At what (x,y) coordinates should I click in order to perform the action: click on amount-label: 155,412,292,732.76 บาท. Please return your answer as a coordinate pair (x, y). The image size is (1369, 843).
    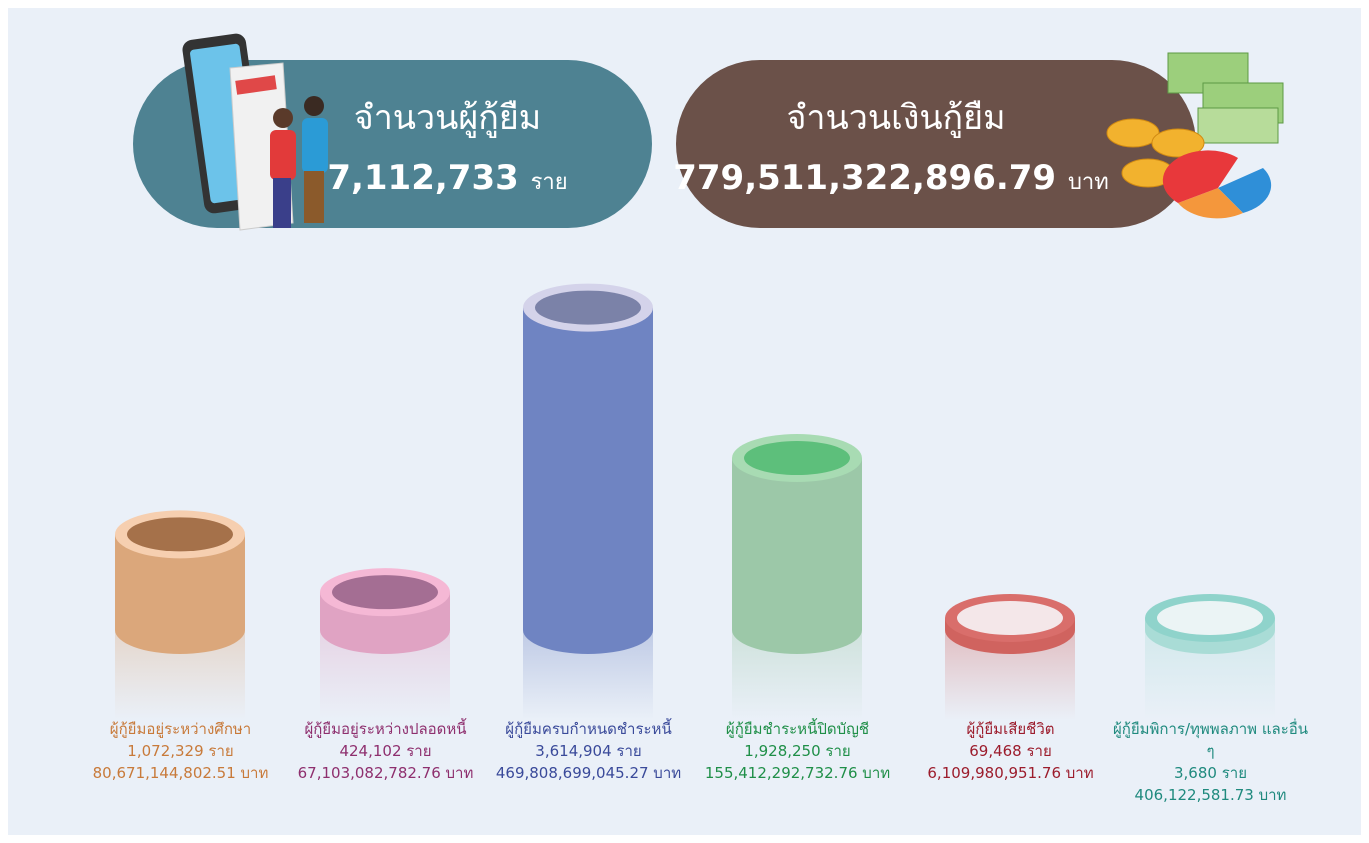
    Looking at the image, I should click on (797, 773).